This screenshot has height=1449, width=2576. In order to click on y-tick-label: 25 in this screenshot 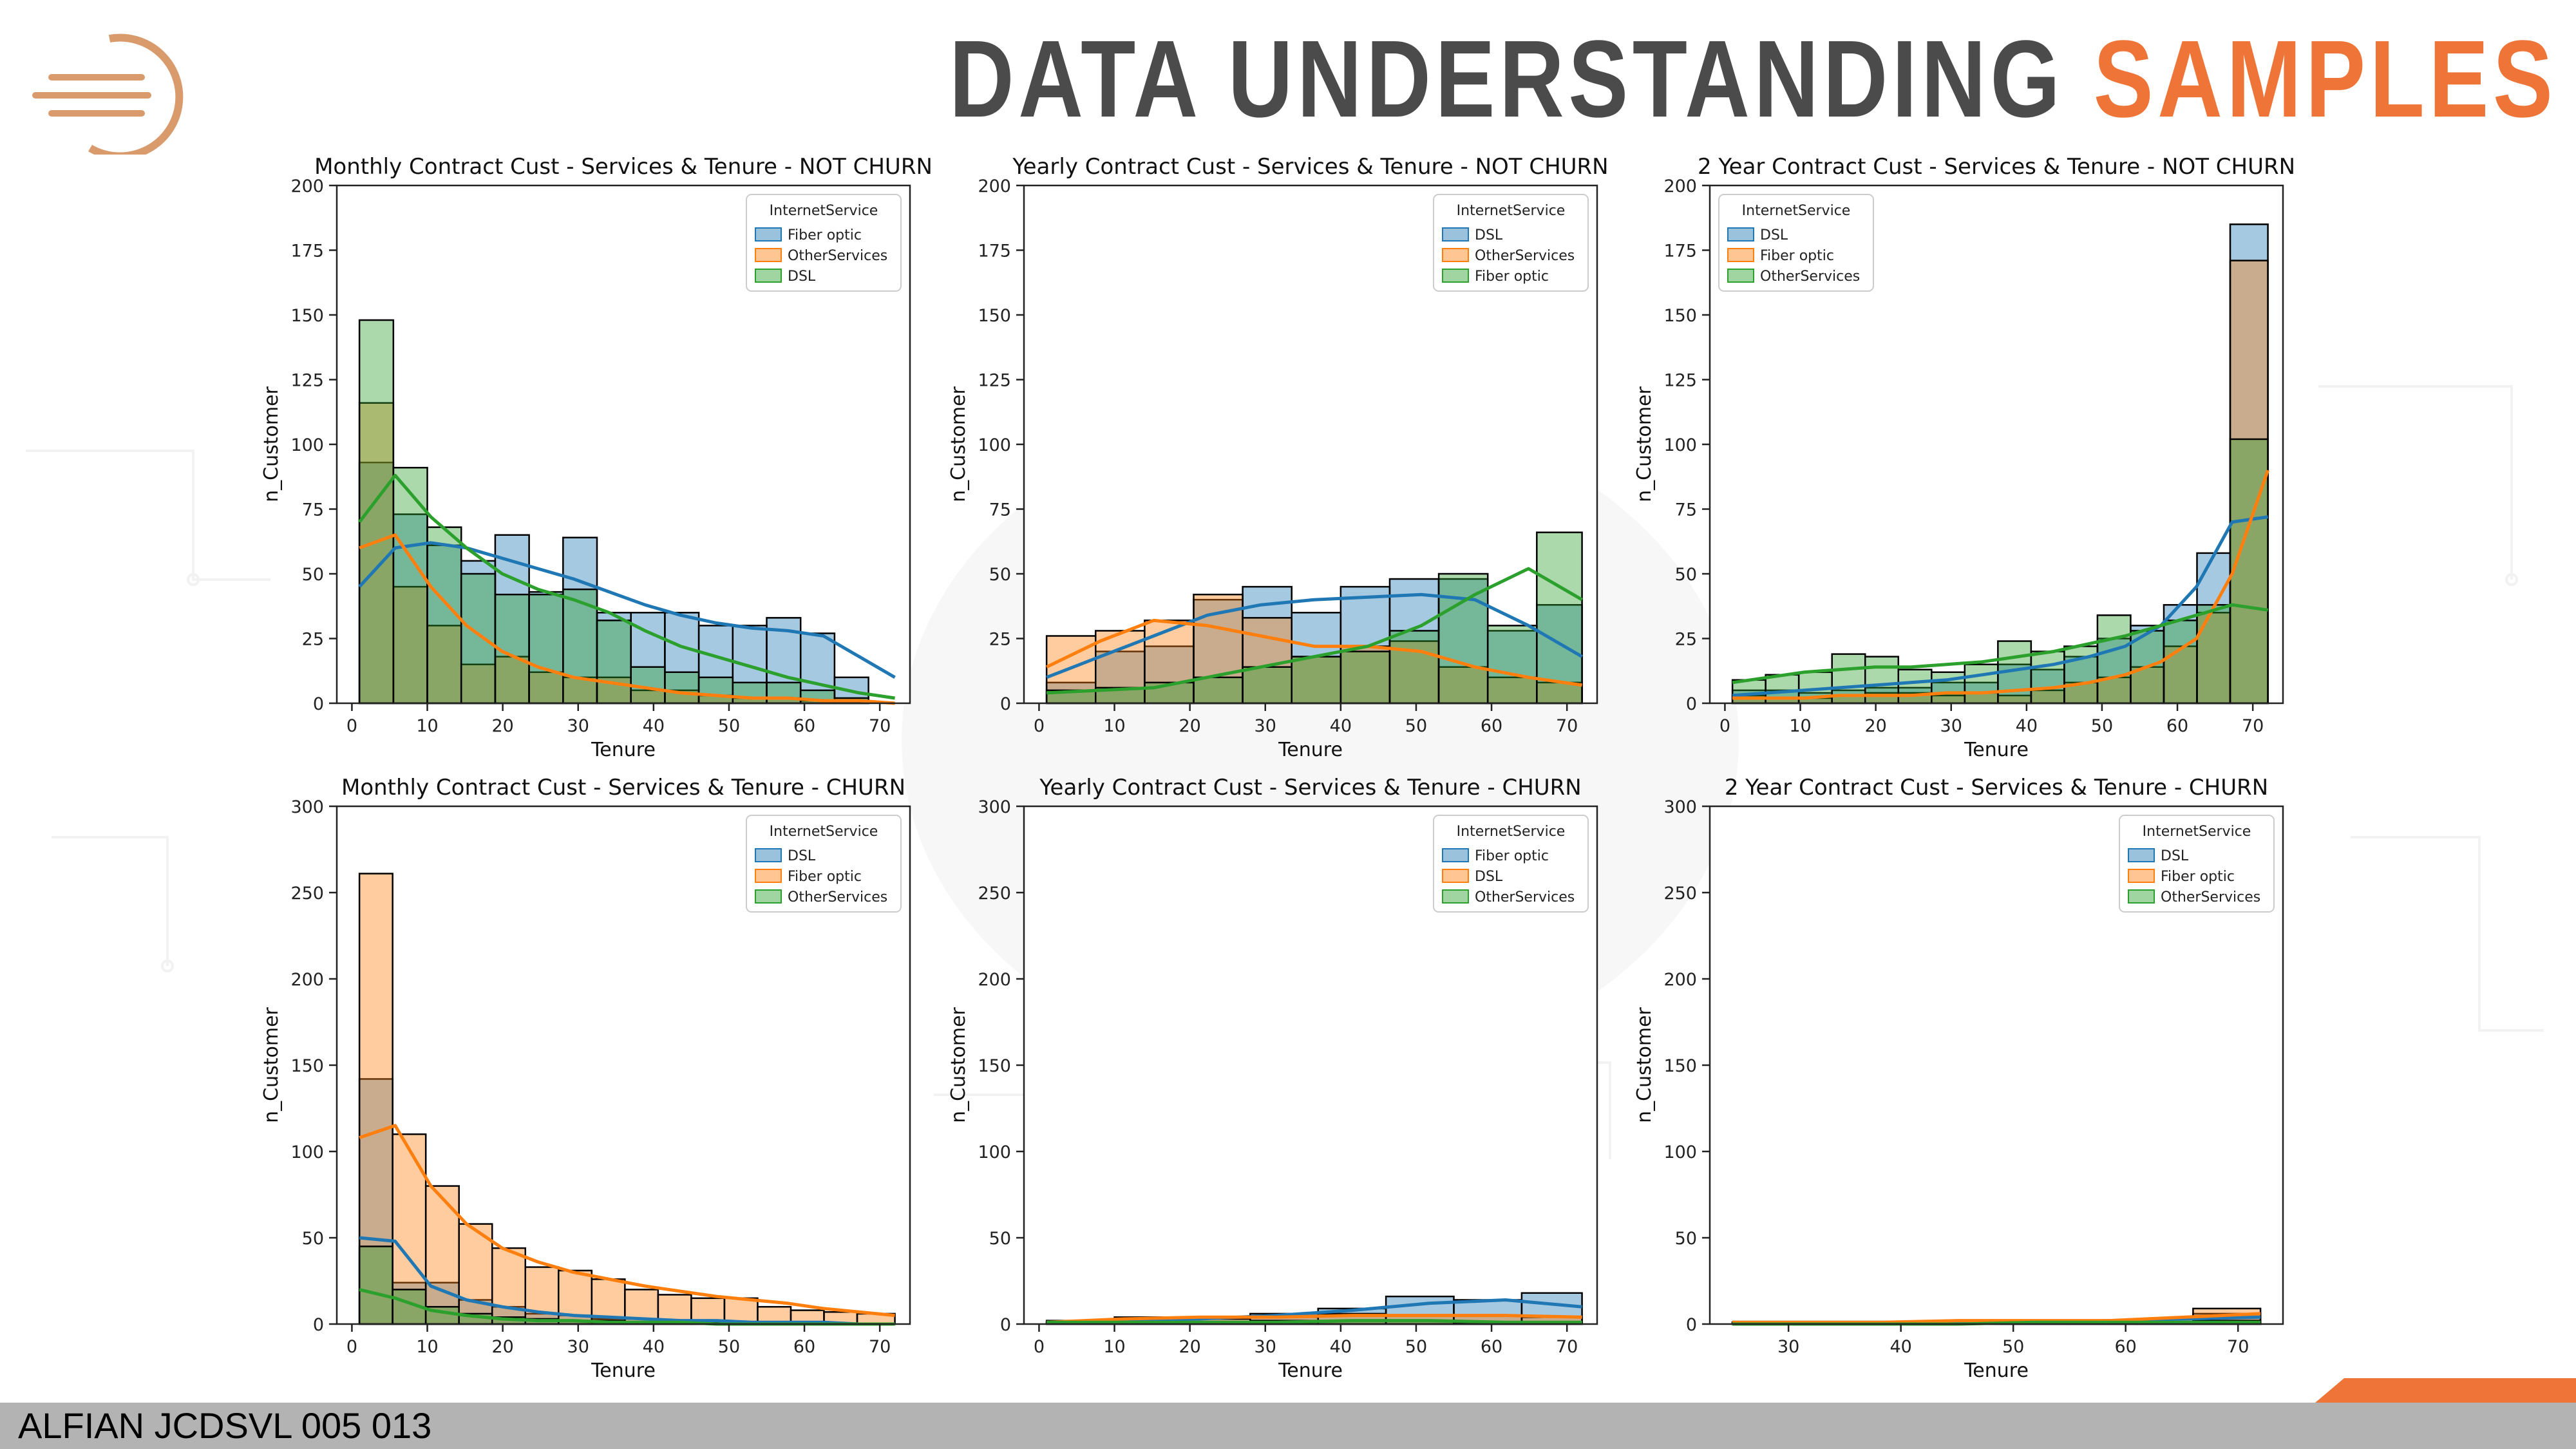, I will do `click(1686, 640)`.